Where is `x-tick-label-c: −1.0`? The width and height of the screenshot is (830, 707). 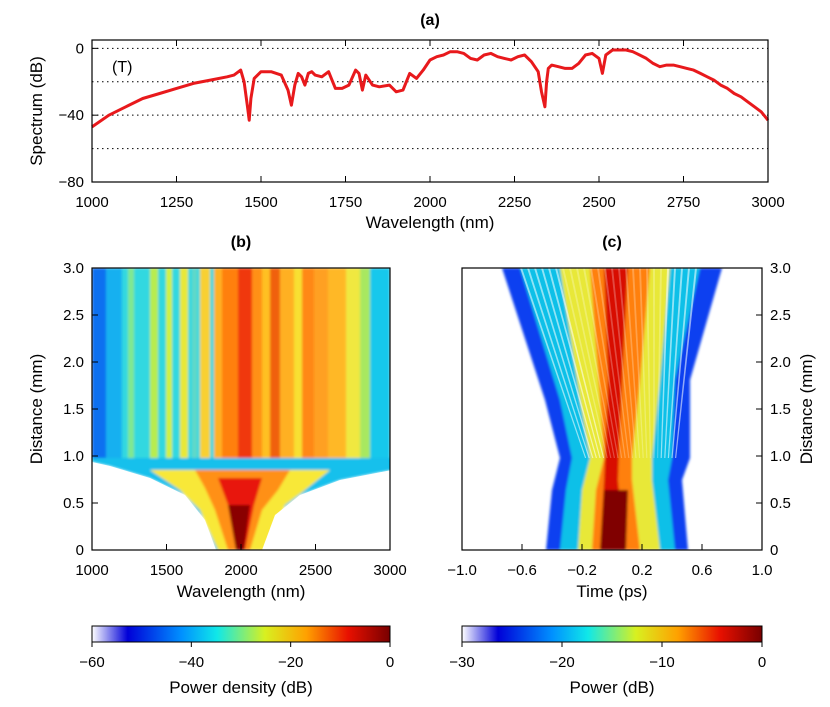
x-tick-label-c: −1.0 is located at coordinates (462, 570).